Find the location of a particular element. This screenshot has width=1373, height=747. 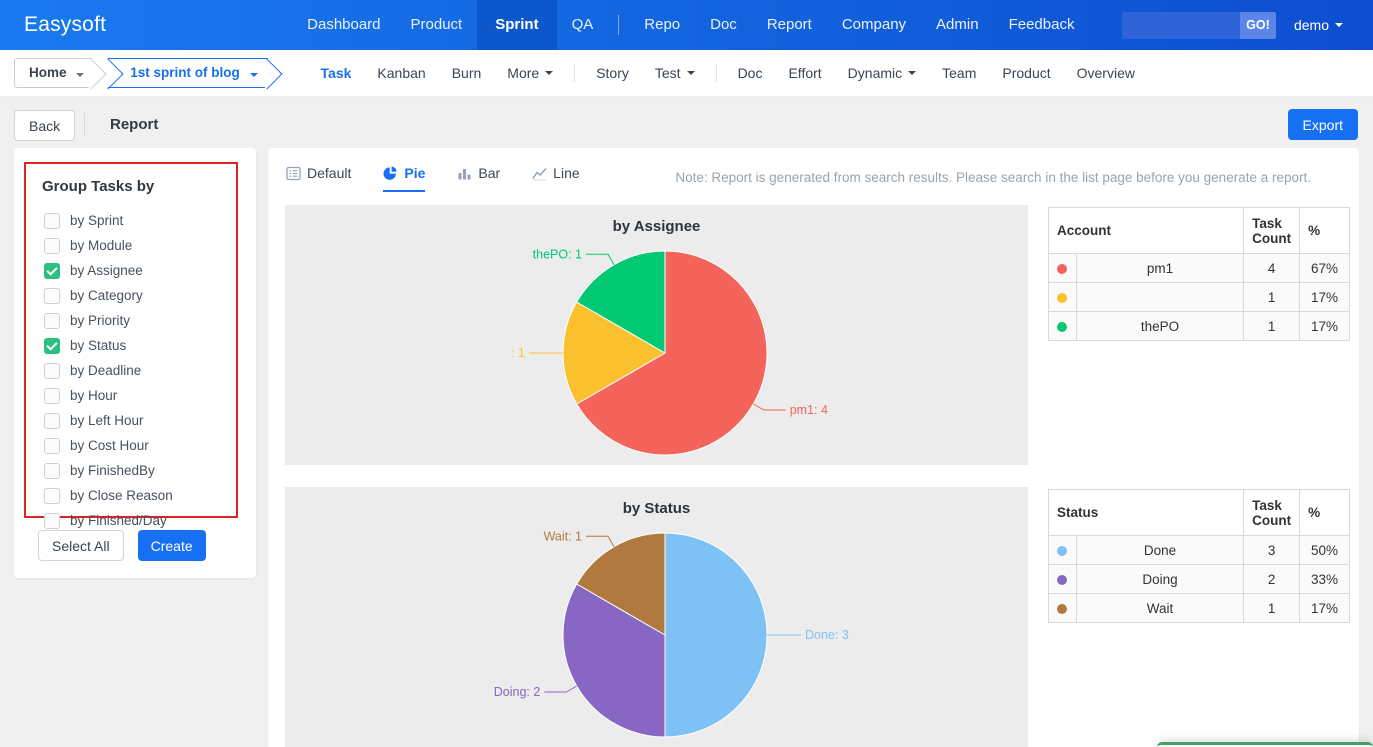

create-button: Create is located at coordinates (171, 545).